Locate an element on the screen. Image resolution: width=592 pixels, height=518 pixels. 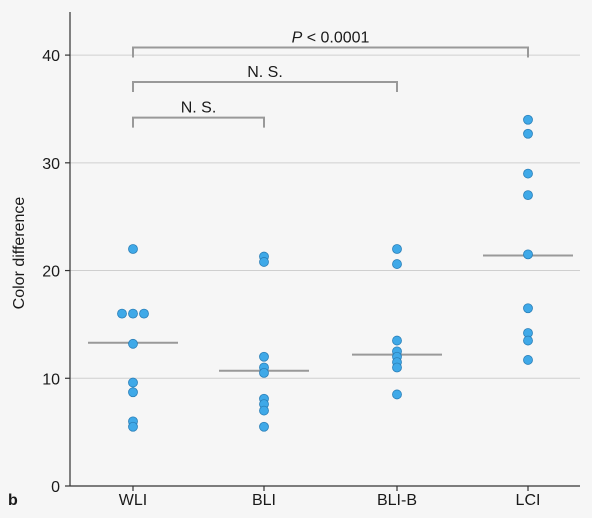
y-axis-label: Color difference is located at coordinates (19, 253).